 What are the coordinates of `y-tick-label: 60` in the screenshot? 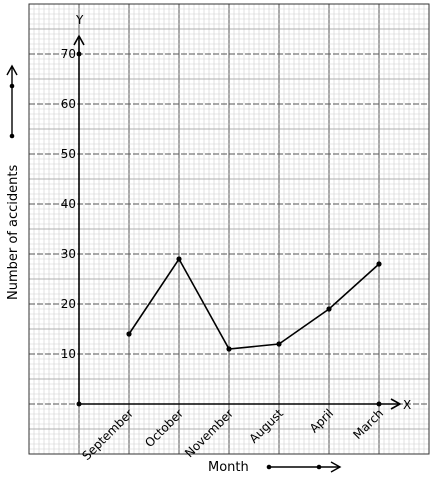 It's located at (68, 104).